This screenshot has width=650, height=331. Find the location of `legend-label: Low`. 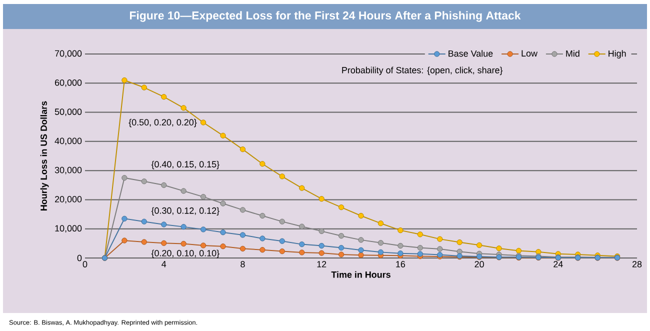

legend-label: Low is located at coordinates (530, 53).